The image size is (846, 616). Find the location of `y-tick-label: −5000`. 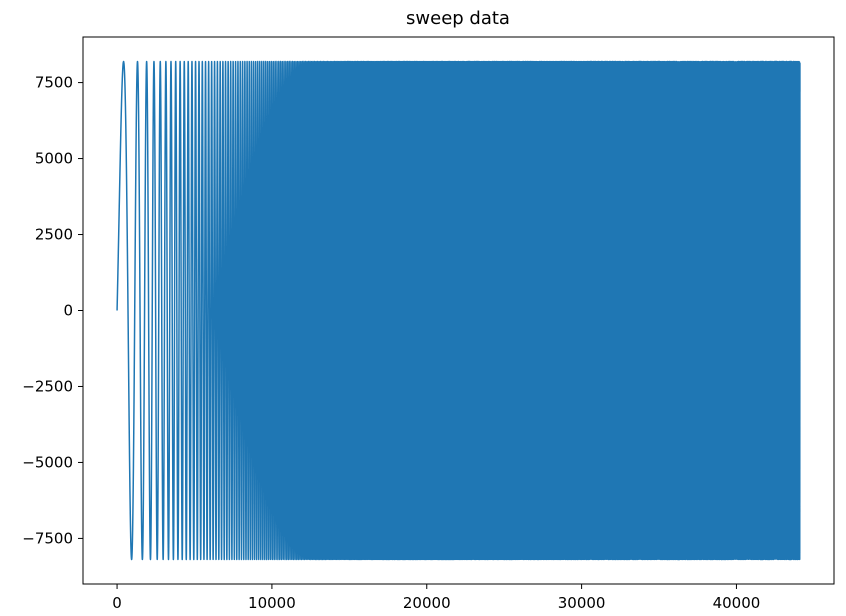

y-tick-label: −5000 is located at coordinates (47, 462).